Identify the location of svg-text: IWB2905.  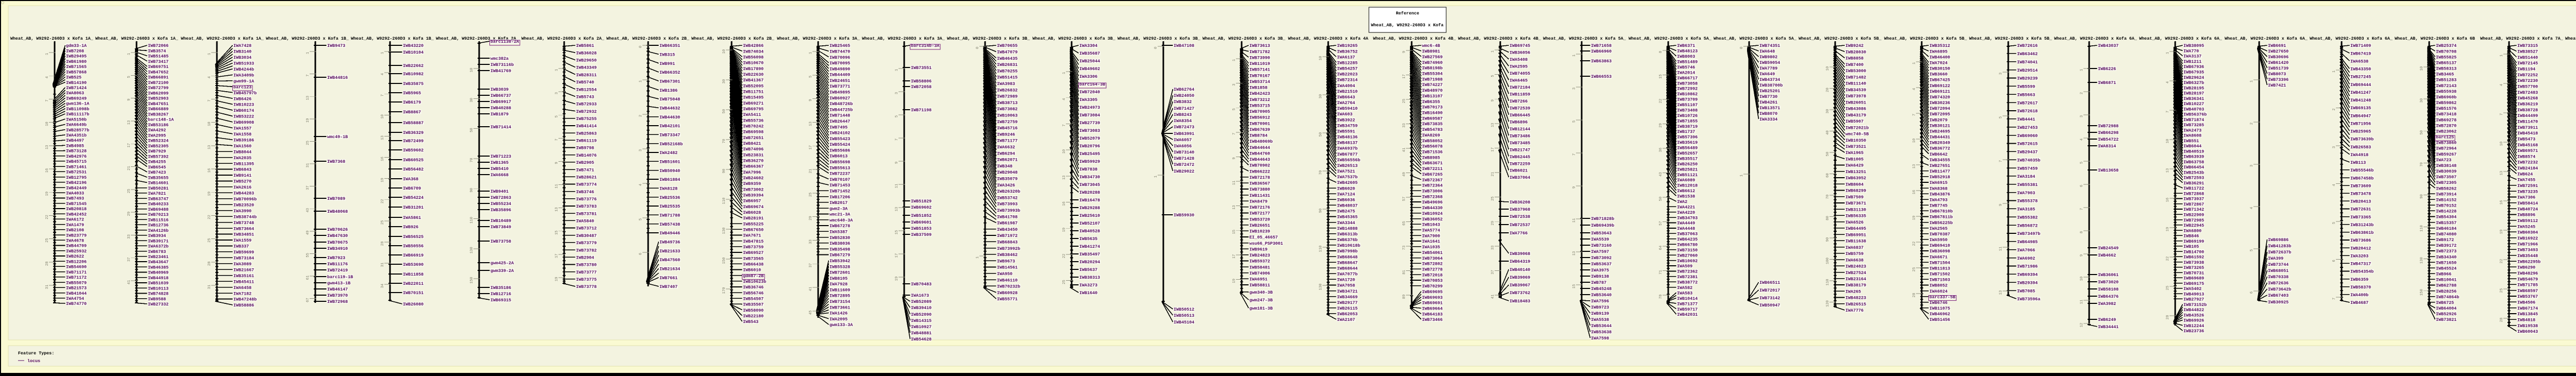
(585, 162).